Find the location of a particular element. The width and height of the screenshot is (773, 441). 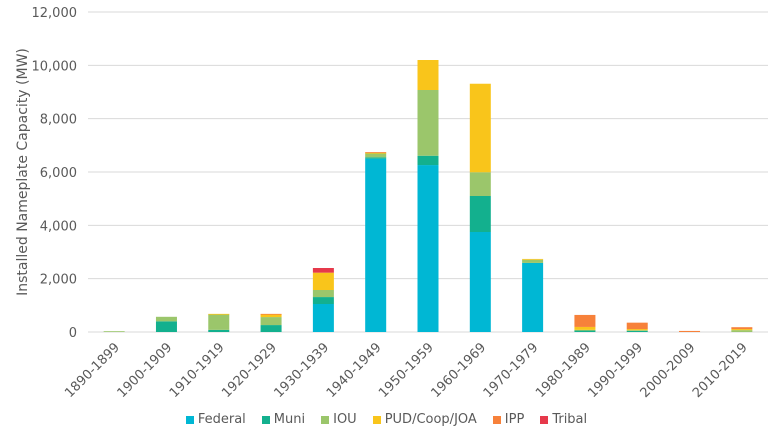

x-tick-label: 1950-1959 is located at coordinates (406, 370).